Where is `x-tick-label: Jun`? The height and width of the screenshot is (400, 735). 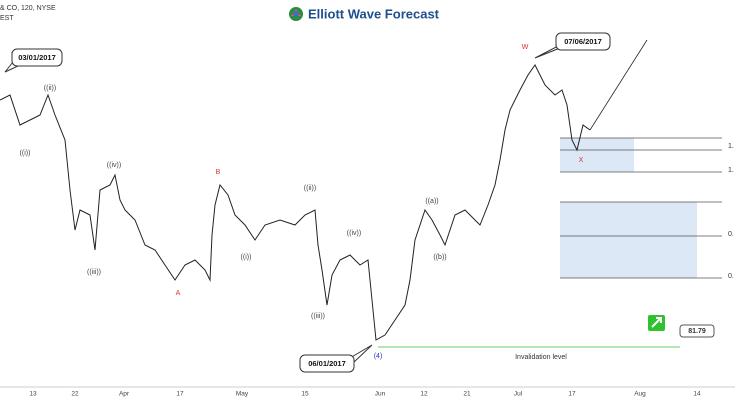 x-tick-label: Jun is located at coordinates (380, 394).